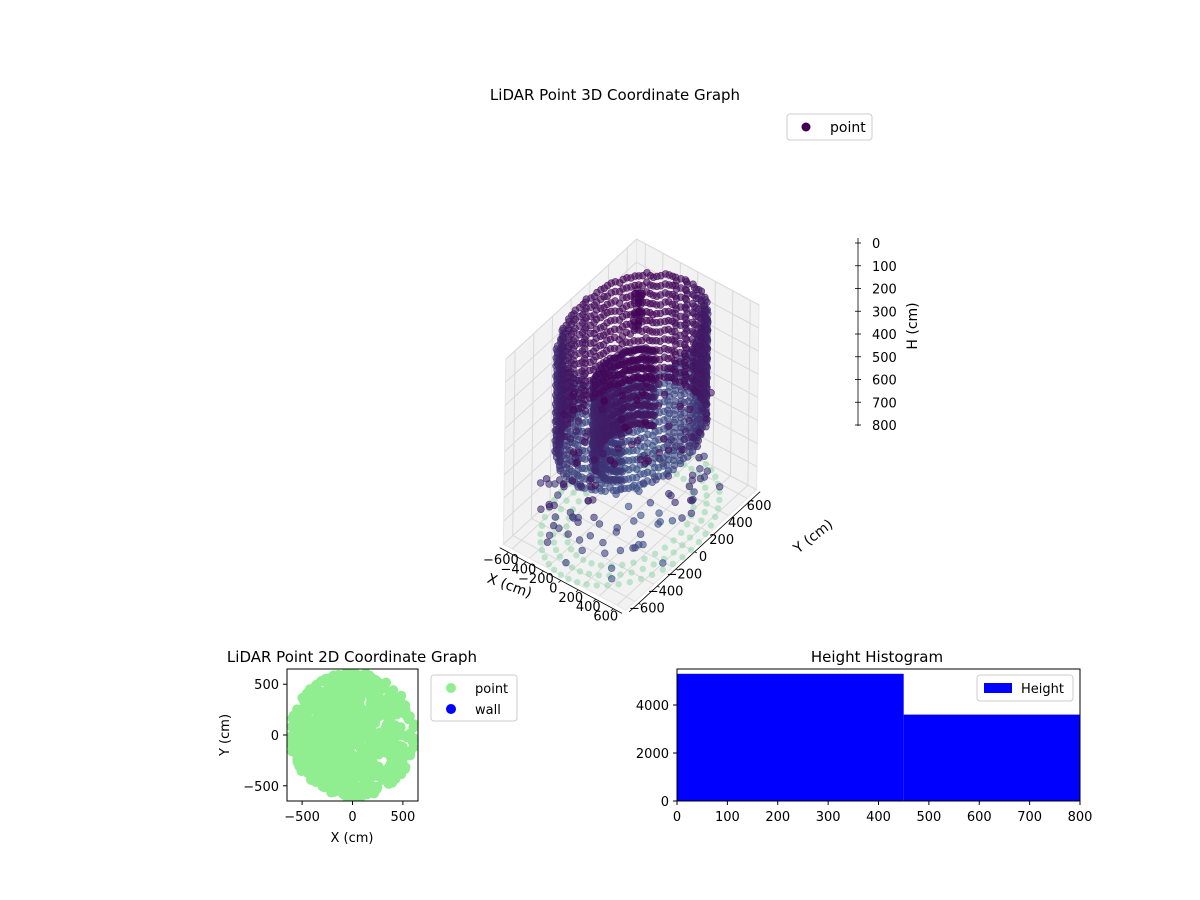 The image size is (1200, 900). Describe the element at coordinates (225, 735) in the screenshot. I see `chart-2d-ylabel: Y (cm)` at that location.